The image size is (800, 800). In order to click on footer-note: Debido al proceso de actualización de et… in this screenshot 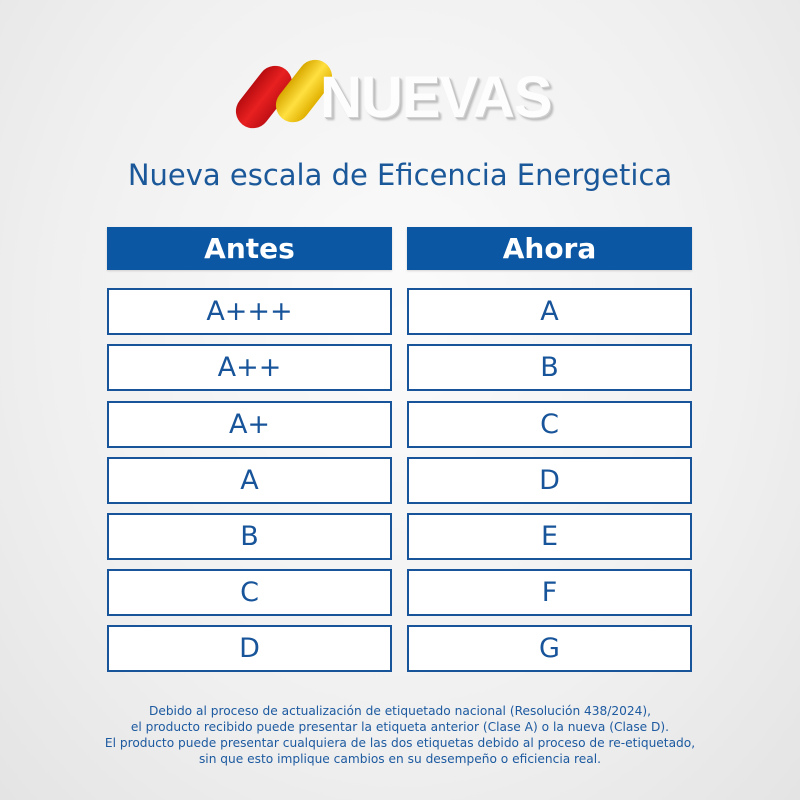, I will do `click(400, 735)`.